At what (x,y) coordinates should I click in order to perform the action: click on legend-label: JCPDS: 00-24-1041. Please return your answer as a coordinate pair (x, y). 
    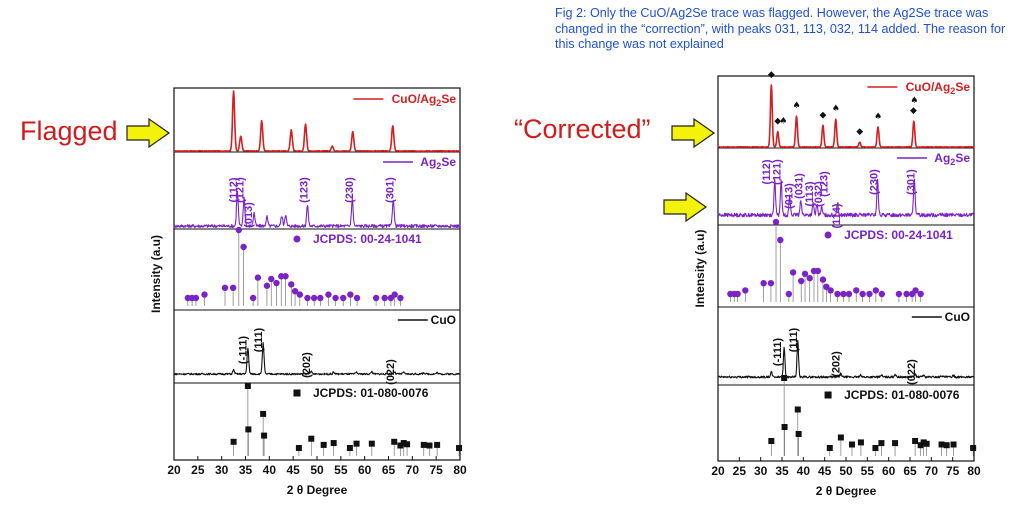
    Looking at the image, I should click on (367, 239).